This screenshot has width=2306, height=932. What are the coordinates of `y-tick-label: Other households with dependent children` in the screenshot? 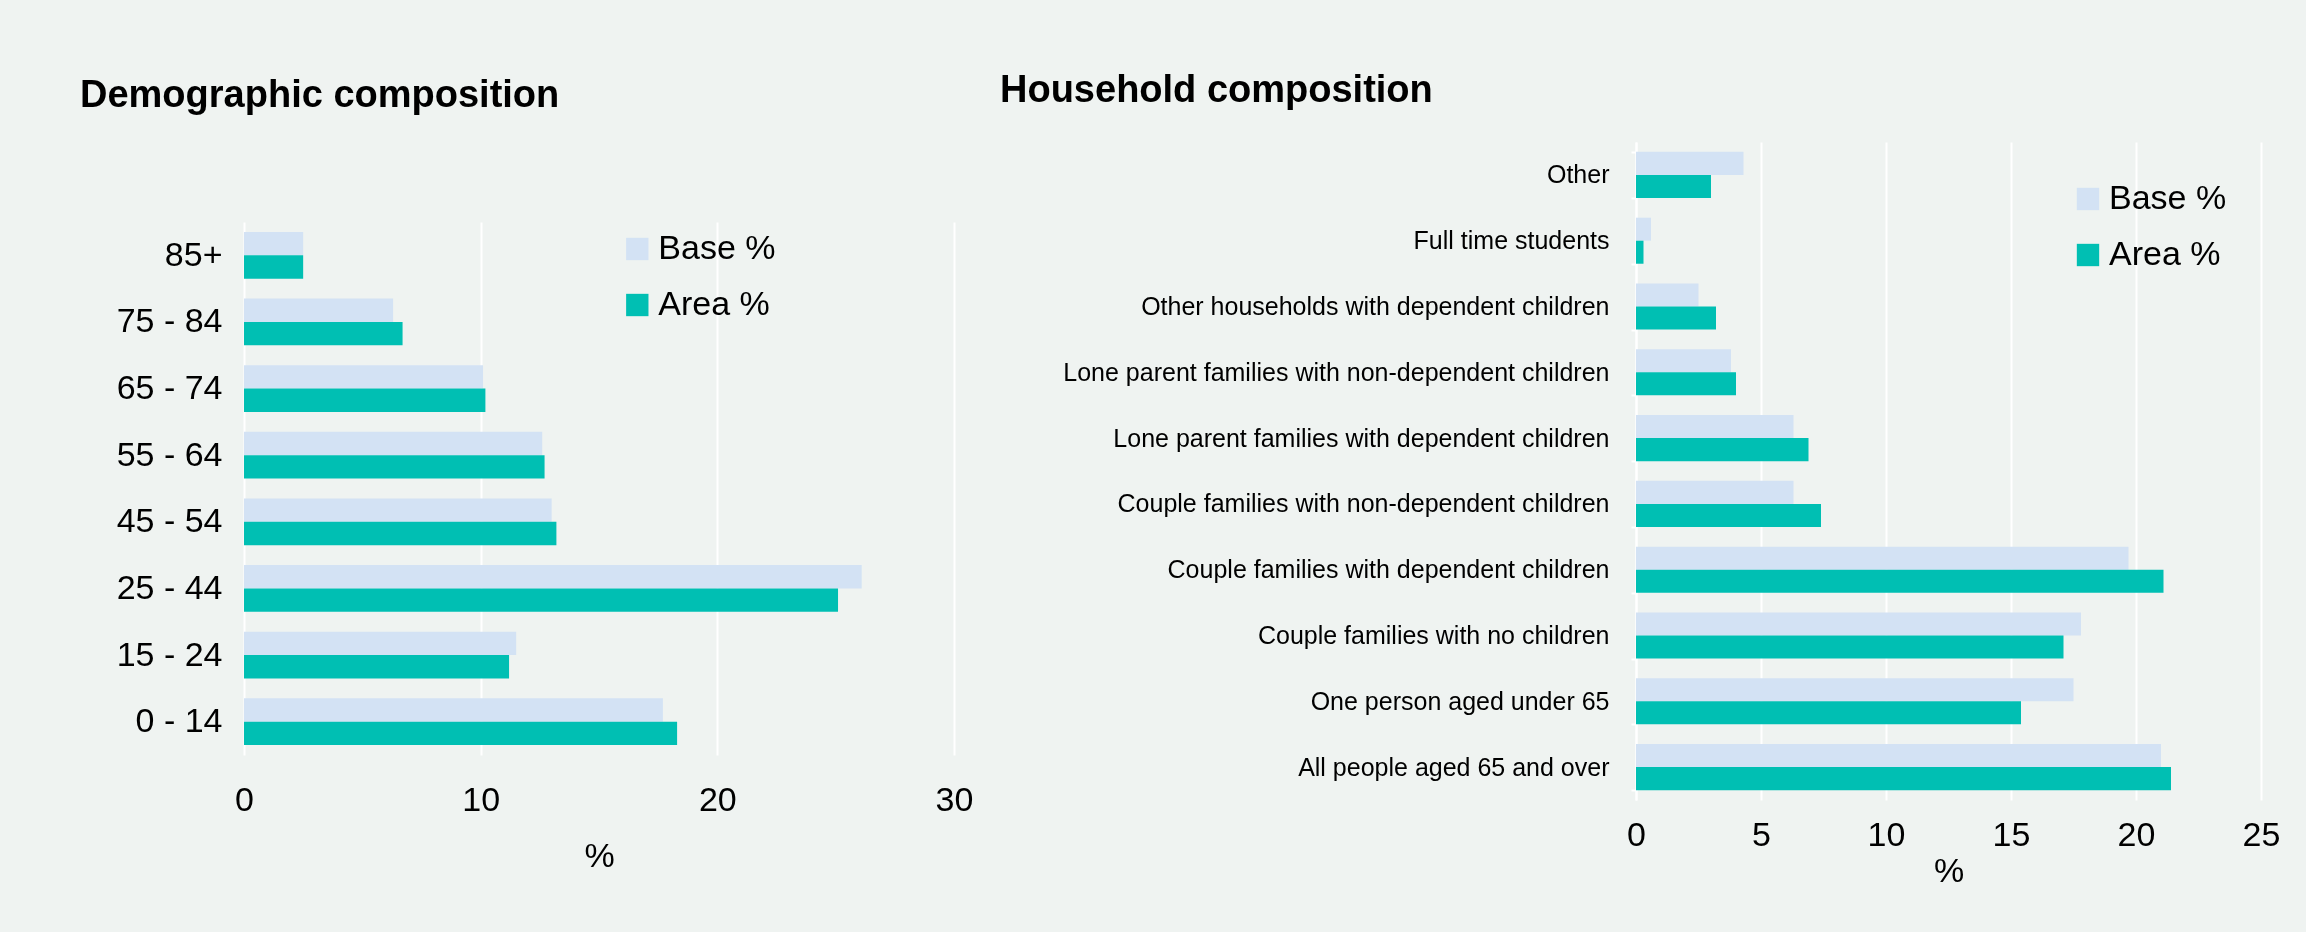 It's located at (1375, 306).